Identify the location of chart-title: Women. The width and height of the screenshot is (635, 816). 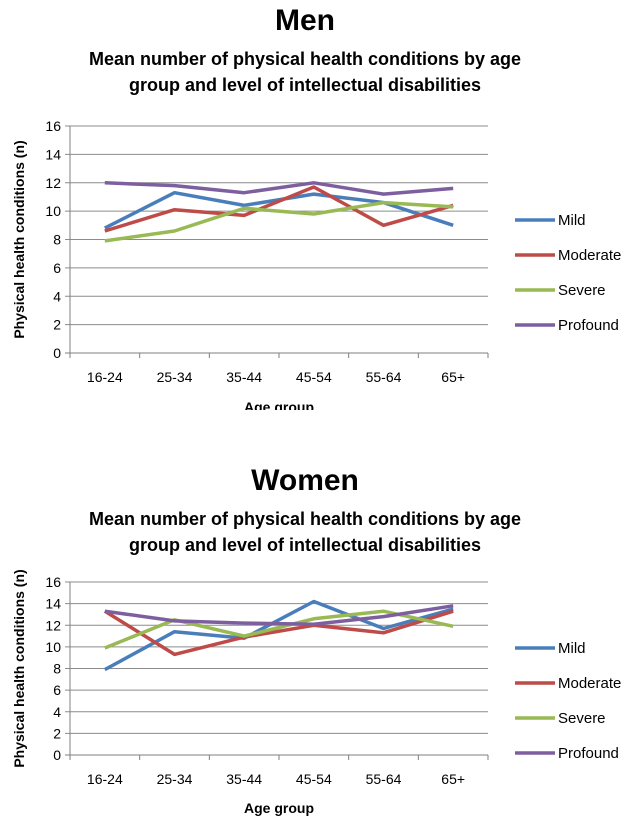
(305, 480).